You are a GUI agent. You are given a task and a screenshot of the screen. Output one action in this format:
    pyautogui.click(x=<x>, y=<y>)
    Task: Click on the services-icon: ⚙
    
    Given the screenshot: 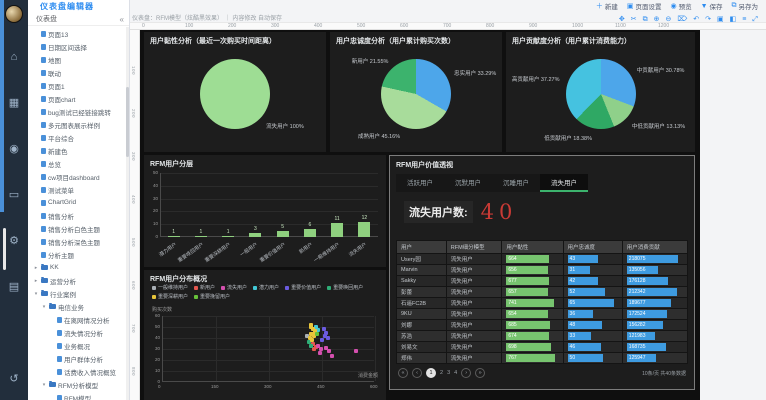 What is the action you would take?
    pyautogui.click(x=14, y=241)
    